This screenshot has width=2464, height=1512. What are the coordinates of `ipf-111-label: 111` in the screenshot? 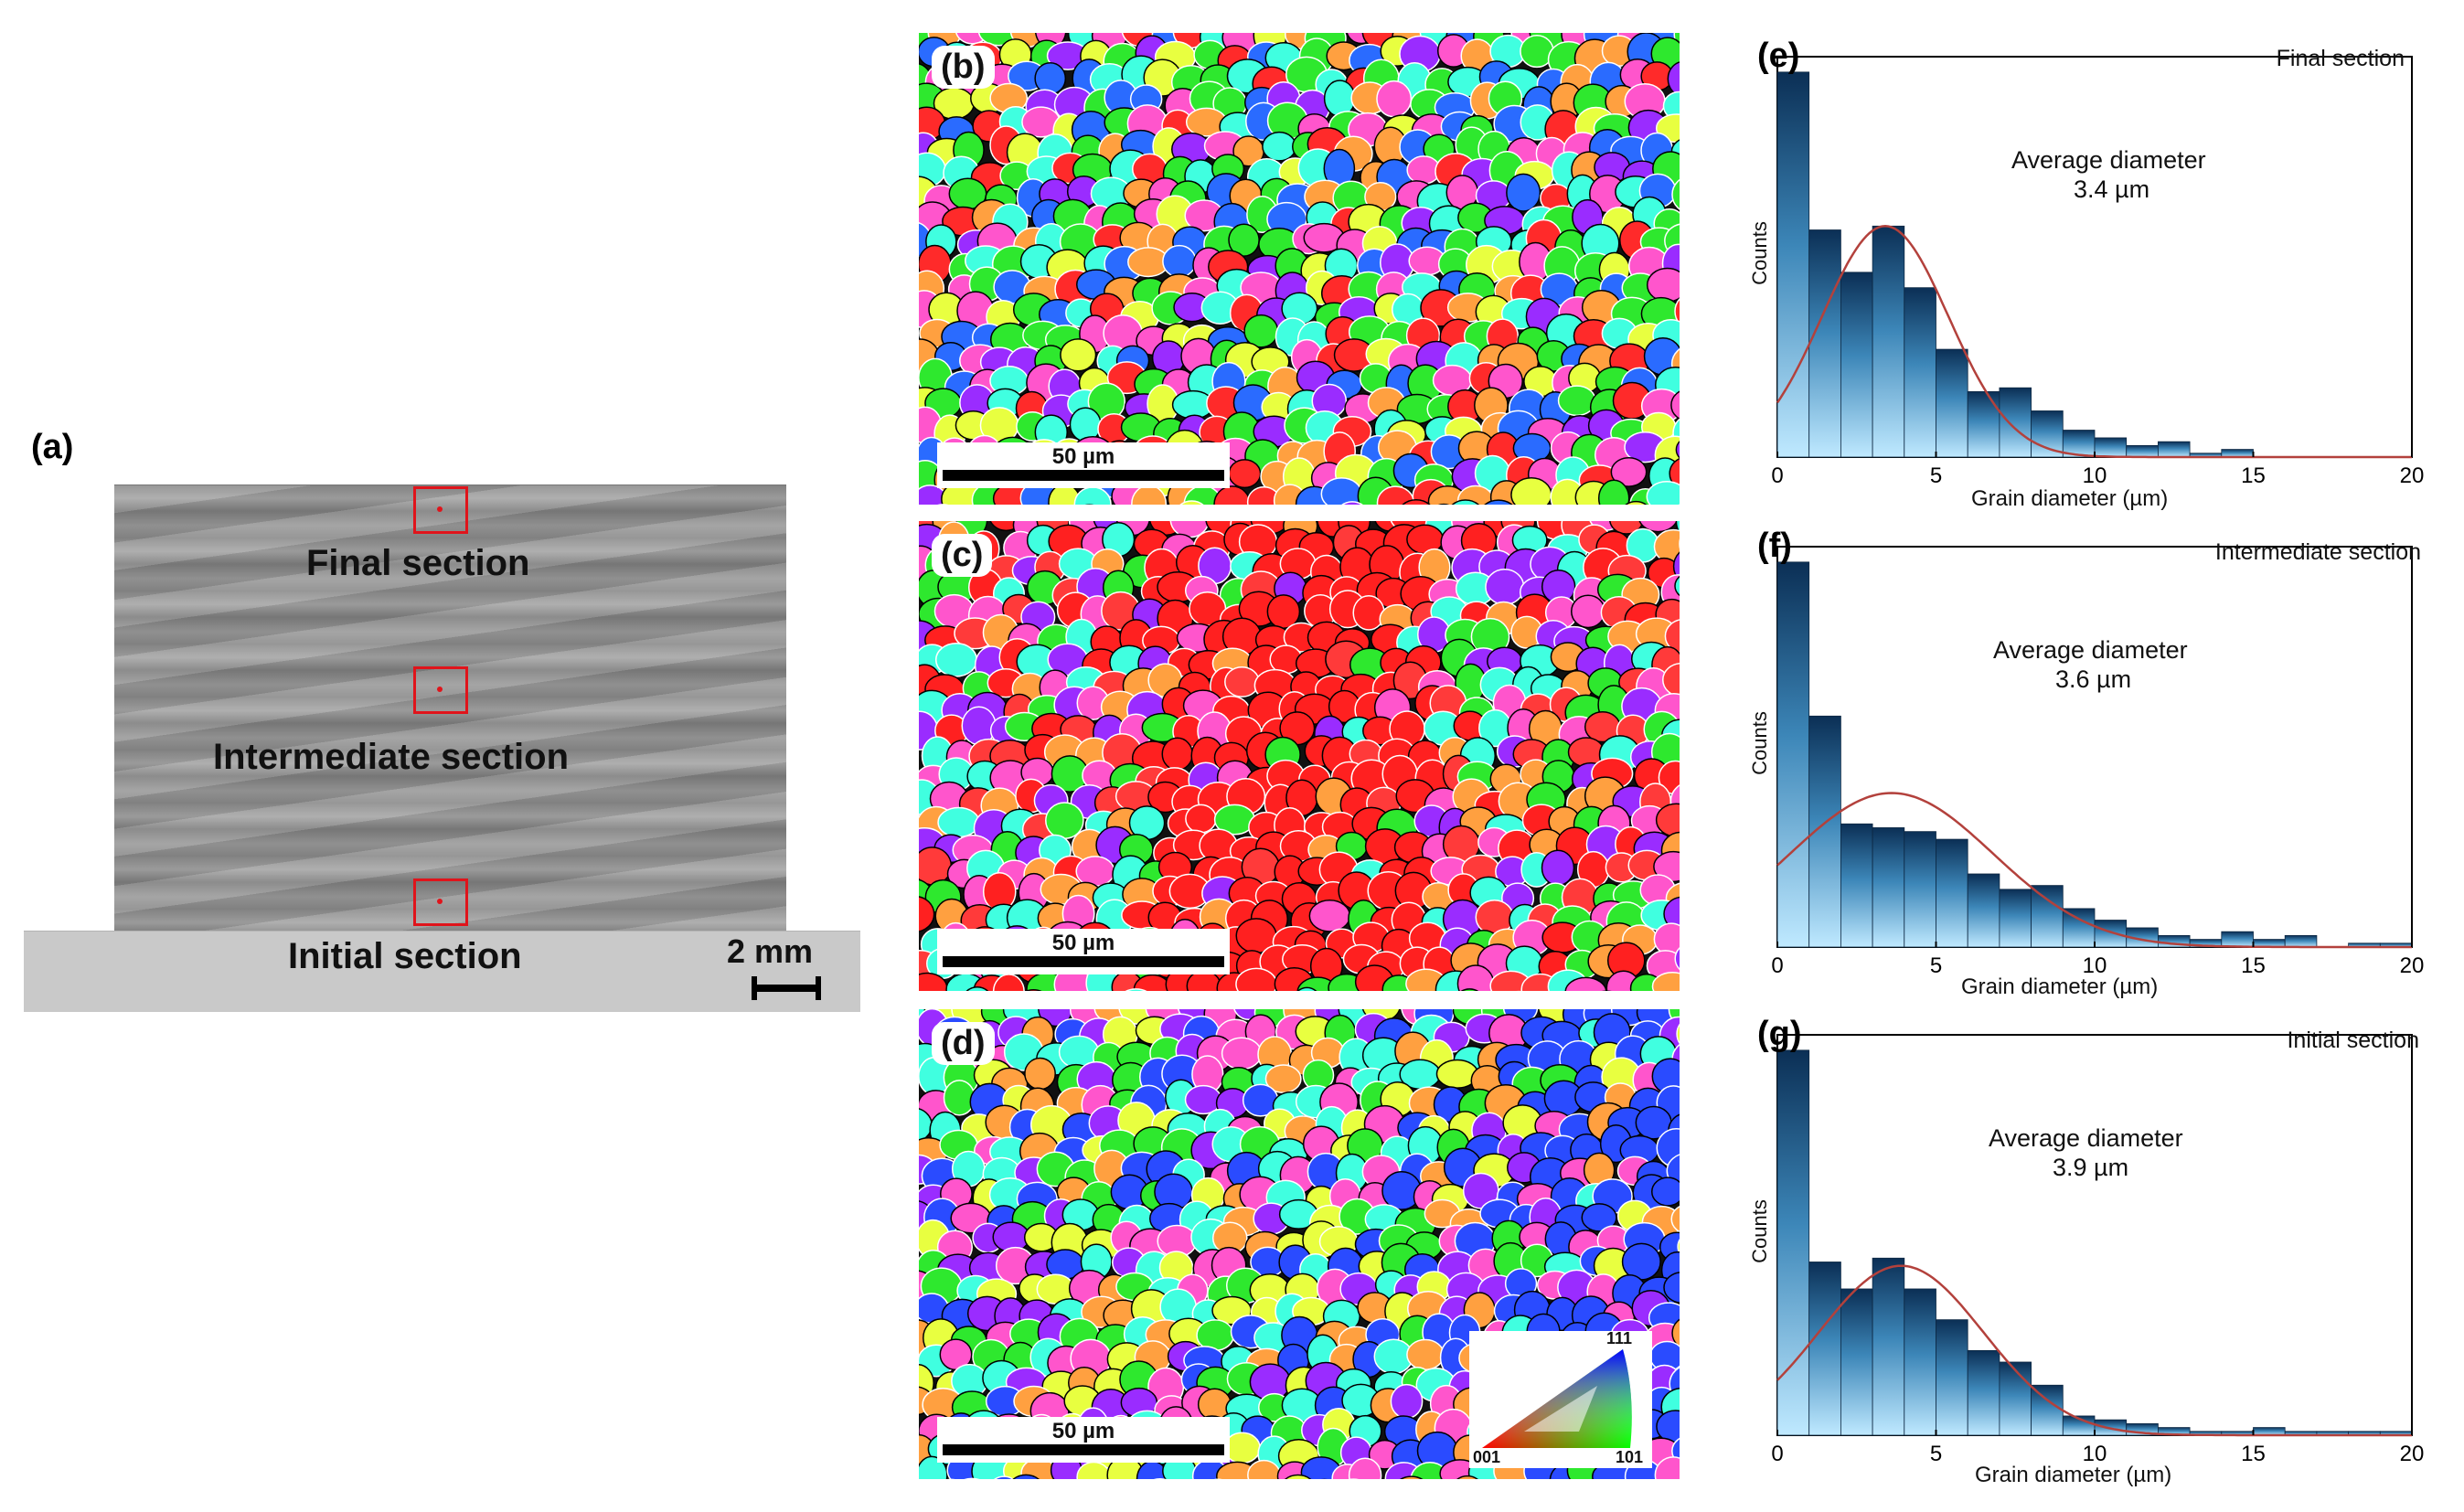 It's located at (1619, 1338).